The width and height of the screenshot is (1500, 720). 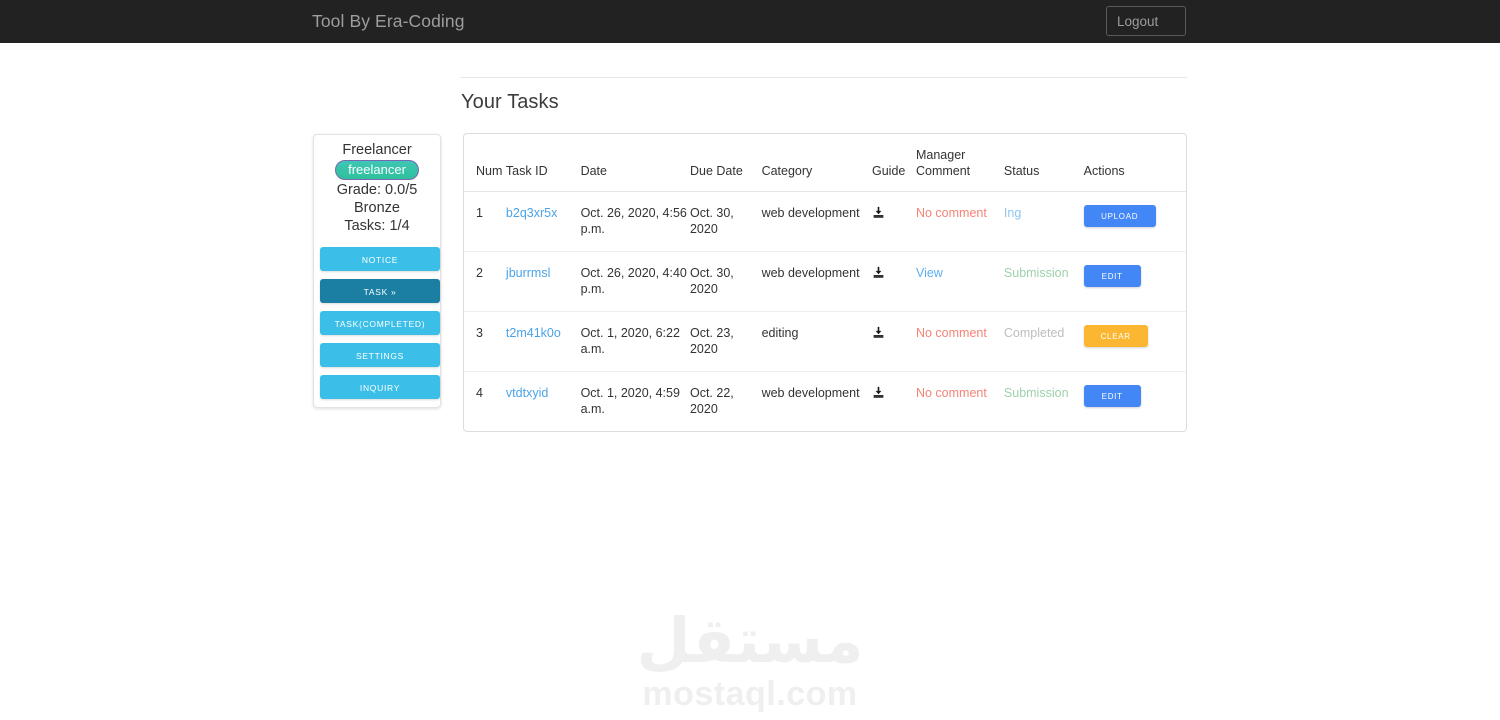 What do you see at coordinates (816, 341) in the screenshot?
I see `cell-category: editing` at bounding box center [816, 341].